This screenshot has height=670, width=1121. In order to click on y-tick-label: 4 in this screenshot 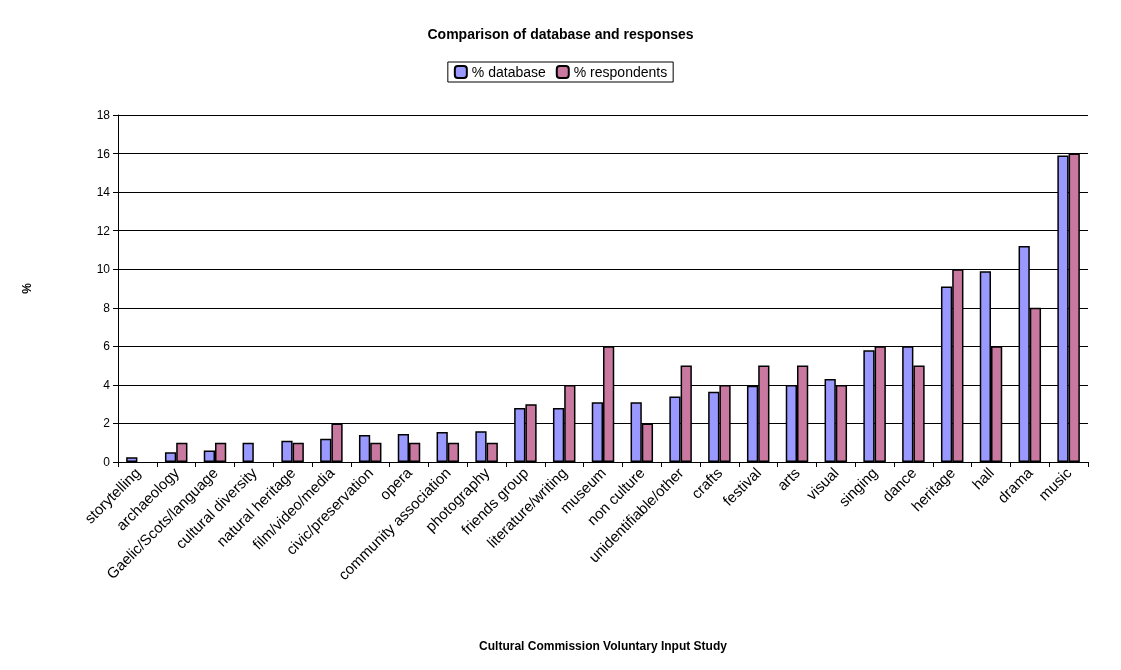, I will do `click(107, 384)`.